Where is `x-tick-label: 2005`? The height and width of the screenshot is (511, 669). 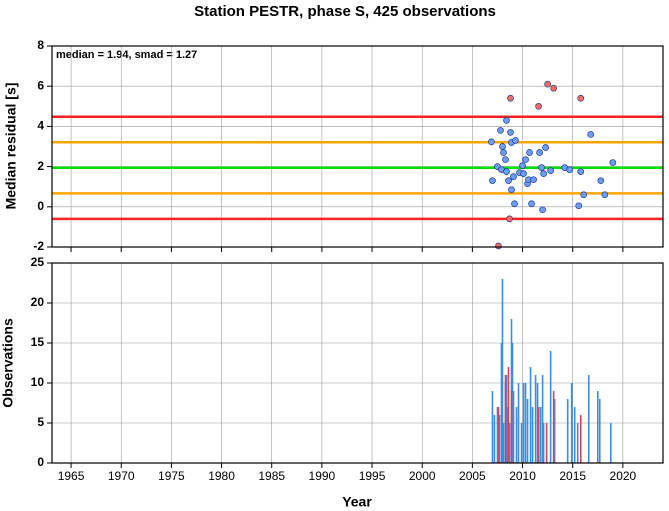 x-tick-label: 2005 is located at coordinates (472, 476).